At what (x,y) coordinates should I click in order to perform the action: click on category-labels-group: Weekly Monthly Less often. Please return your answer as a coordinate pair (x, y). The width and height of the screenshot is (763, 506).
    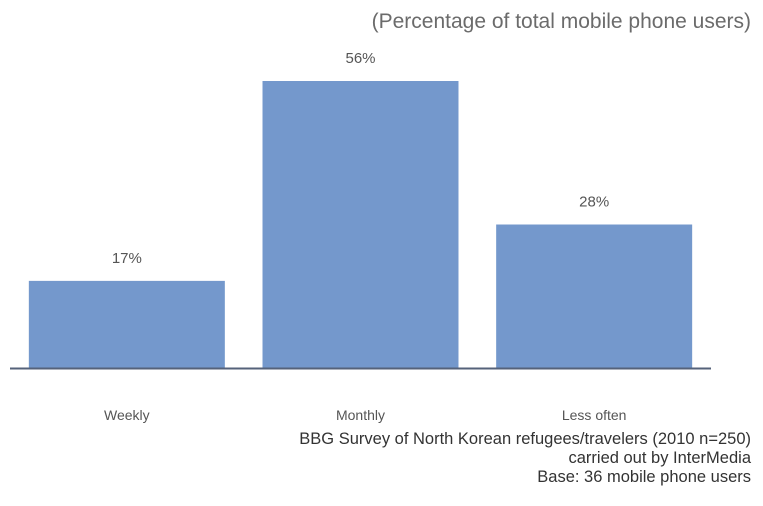
    Looking at the image, I should click on (365, 415).